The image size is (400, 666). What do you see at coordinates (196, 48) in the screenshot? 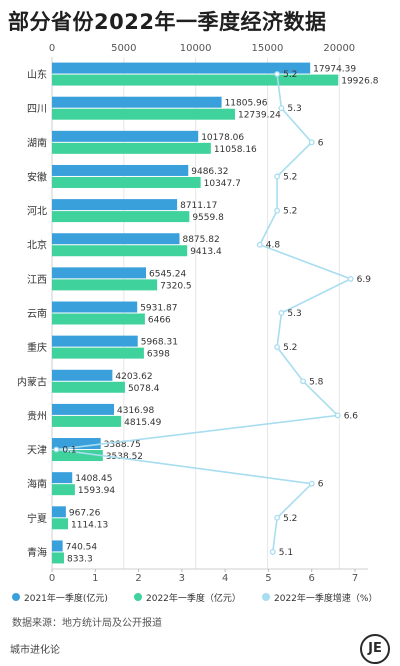
I see `x-top-tick-label: 10000` at bounding box center [196, 48].